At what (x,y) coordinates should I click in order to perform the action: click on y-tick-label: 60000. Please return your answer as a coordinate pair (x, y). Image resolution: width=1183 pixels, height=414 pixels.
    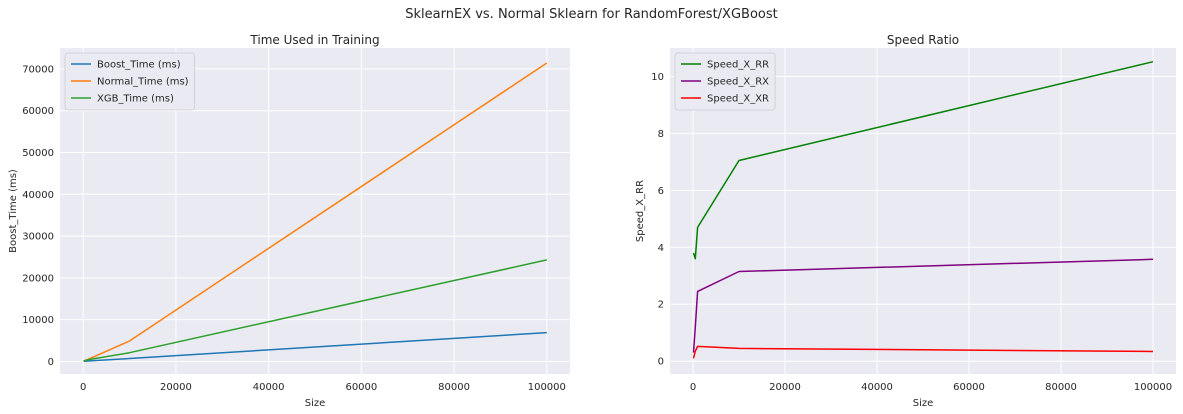
    Looking at the image, I should click on (38, 111).